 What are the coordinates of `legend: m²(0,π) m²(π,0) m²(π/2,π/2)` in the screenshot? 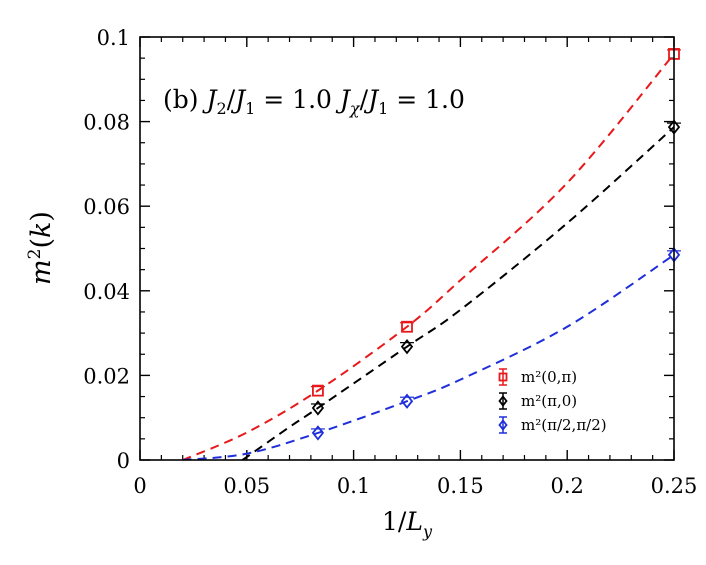 It's located at (552, 401).